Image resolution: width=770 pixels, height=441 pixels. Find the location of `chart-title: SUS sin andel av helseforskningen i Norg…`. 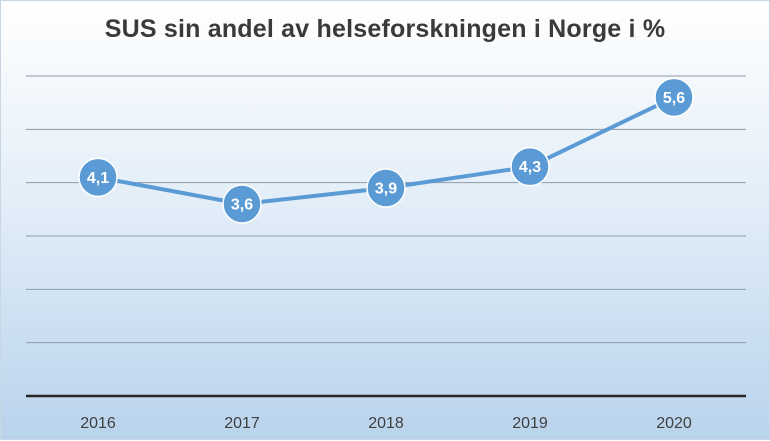

chart-title: SUS sin andel av helseforskningen i Norg… is located at coordinates (385, 29).